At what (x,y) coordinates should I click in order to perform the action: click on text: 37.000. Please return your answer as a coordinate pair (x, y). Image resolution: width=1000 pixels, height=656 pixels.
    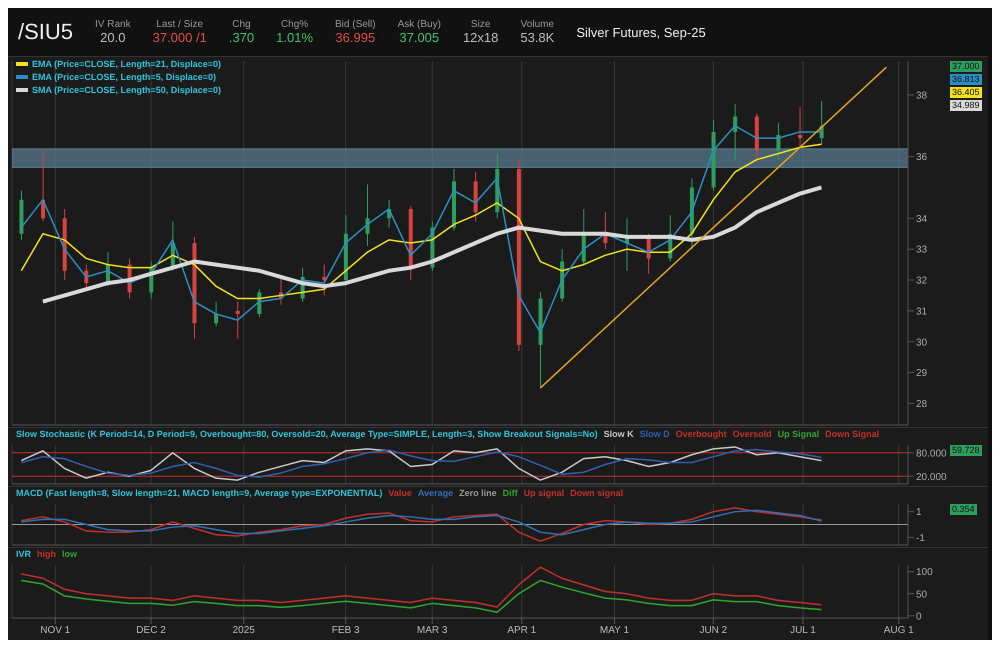
    Looking at the image, I should click on (966, 66).